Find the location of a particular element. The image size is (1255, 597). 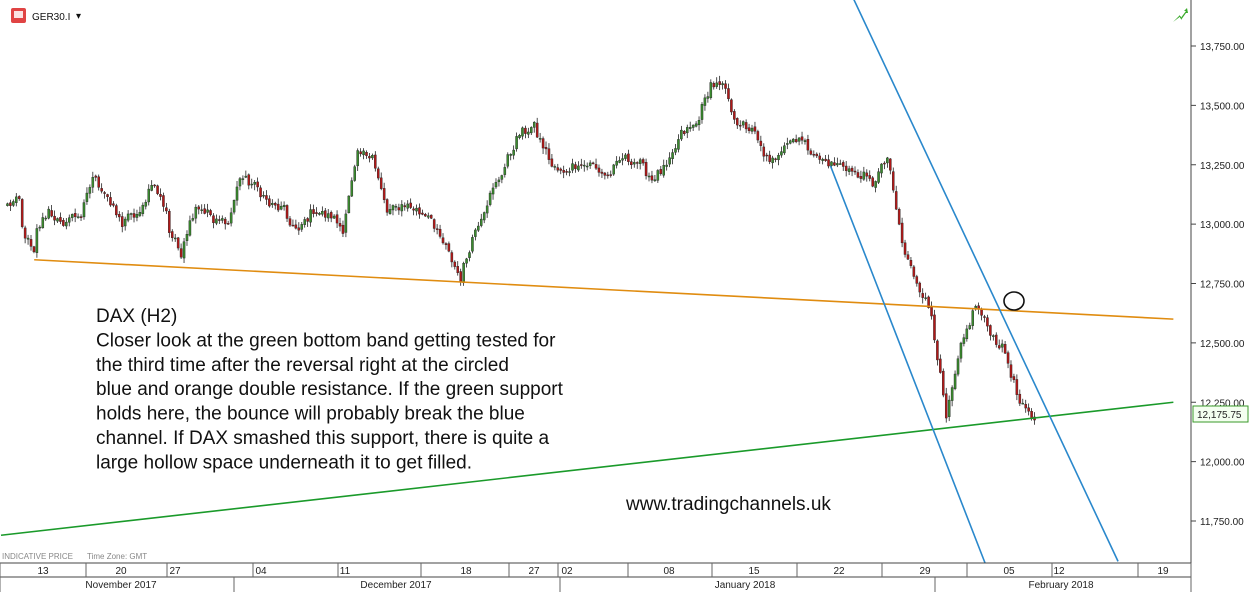

x-tick-label: 15 is located at coordinates (754, 571).